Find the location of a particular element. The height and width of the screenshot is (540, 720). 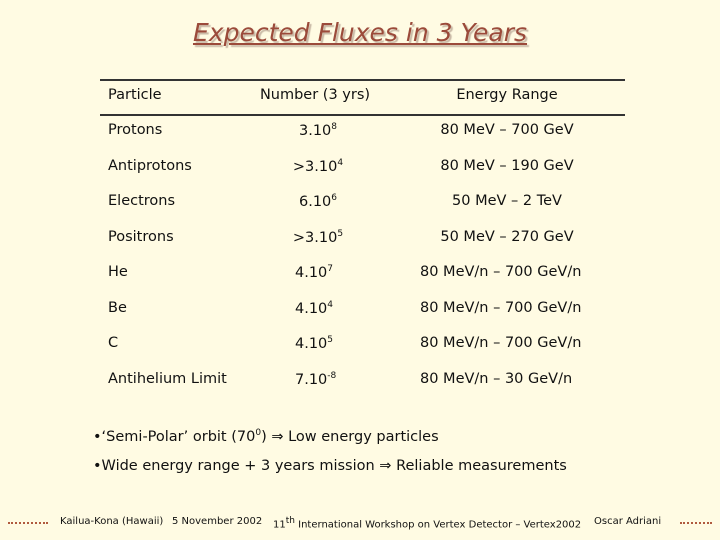

particle-cell: Positrons is located at coordinates (141, 236).